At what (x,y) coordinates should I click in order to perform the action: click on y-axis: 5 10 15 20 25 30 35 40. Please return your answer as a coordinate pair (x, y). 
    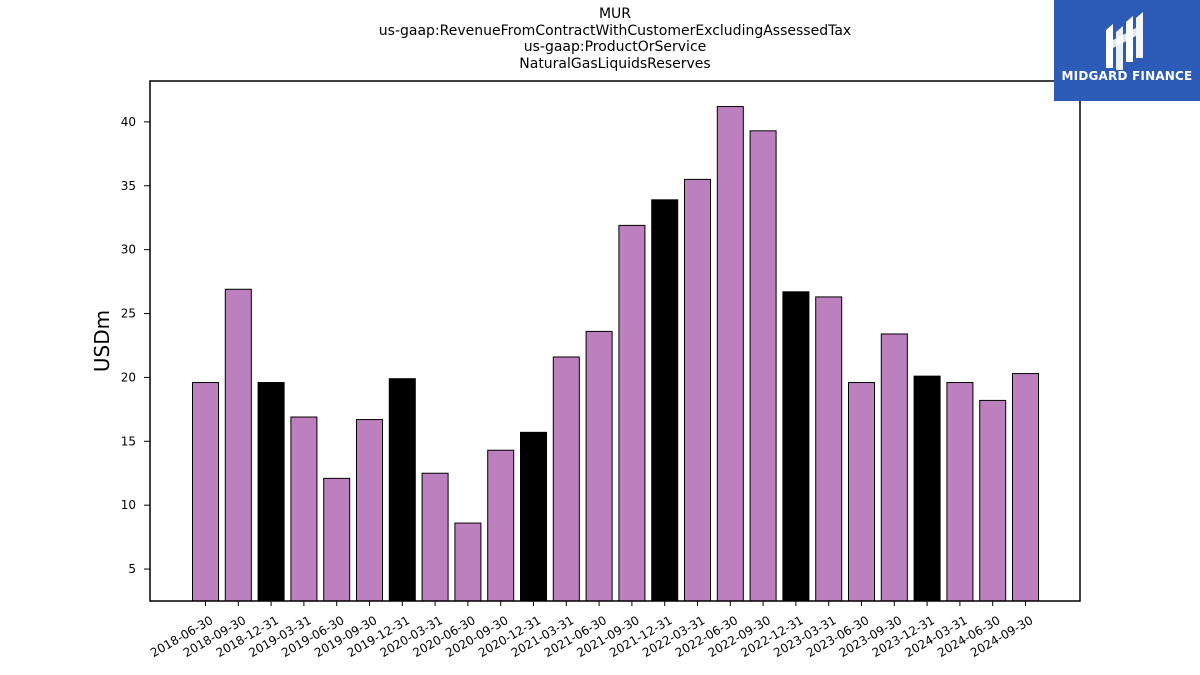
    Looking at the image, I should click on (135, 345).